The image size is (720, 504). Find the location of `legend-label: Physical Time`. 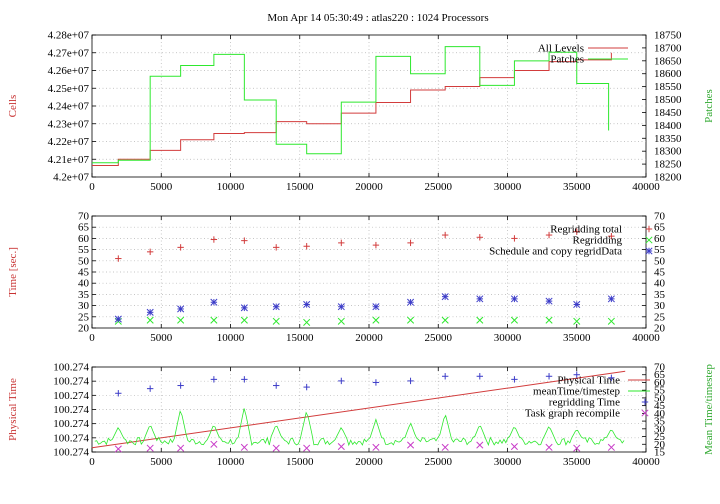

legend-label: Physical Time is located at coordinates (588, 381).